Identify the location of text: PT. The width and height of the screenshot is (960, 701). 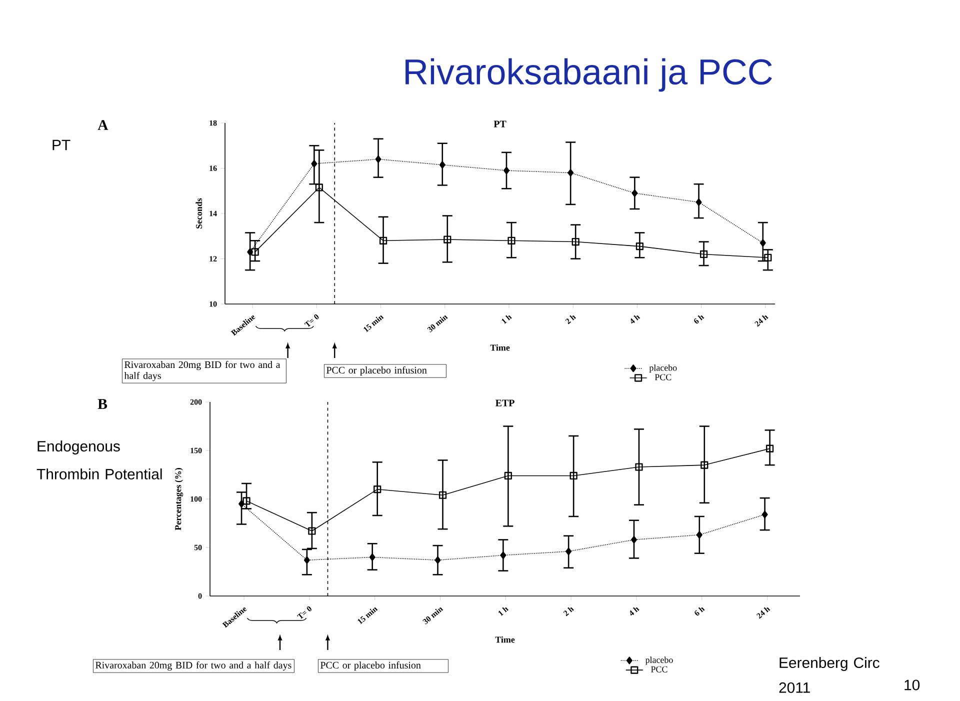
(61, 145).